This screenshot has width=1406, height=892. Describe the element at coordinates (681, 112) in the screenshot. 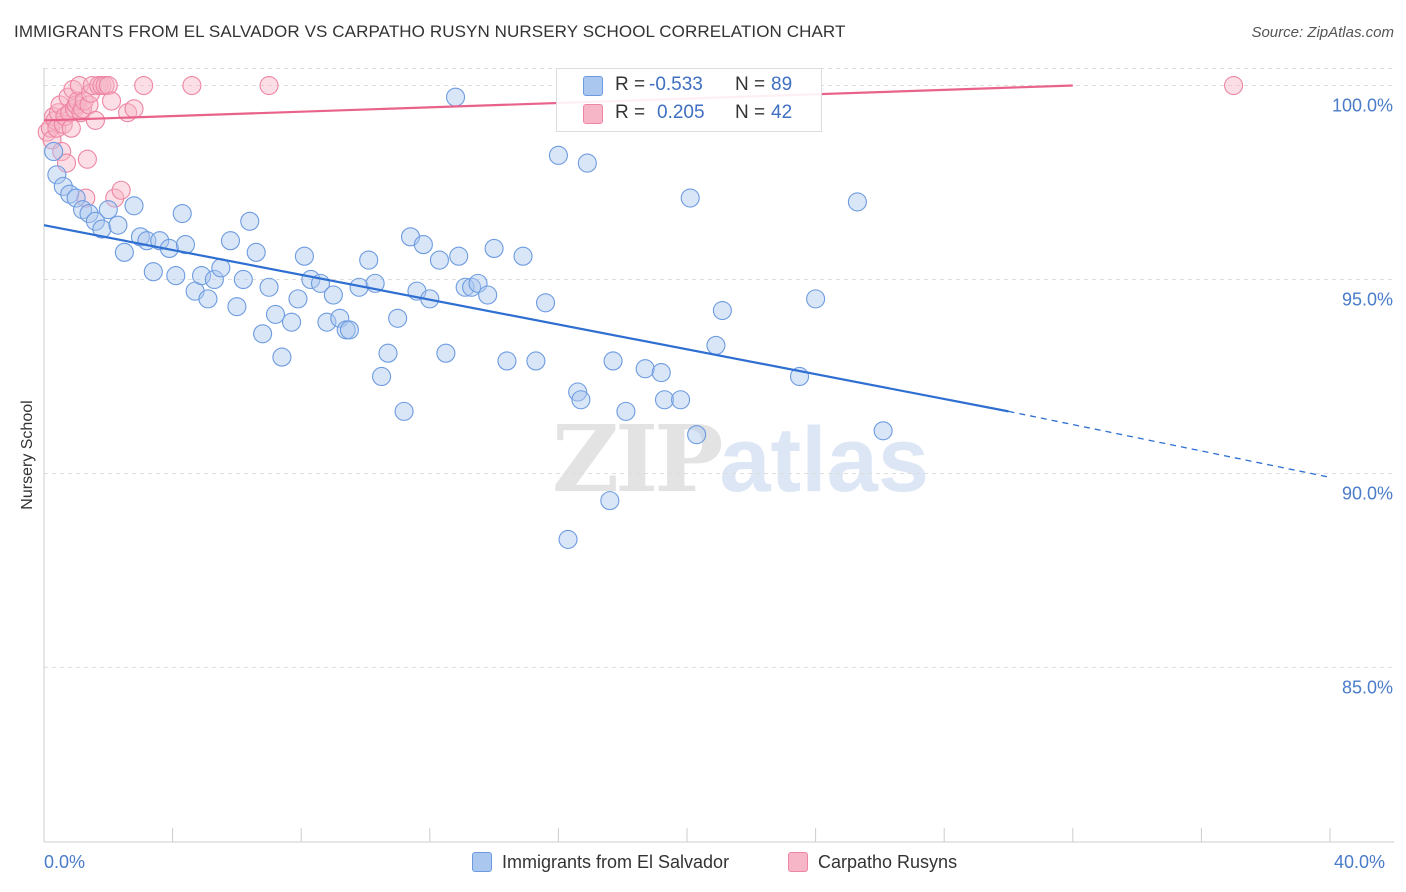

I see `legend-r-value: 0.205` at that location.